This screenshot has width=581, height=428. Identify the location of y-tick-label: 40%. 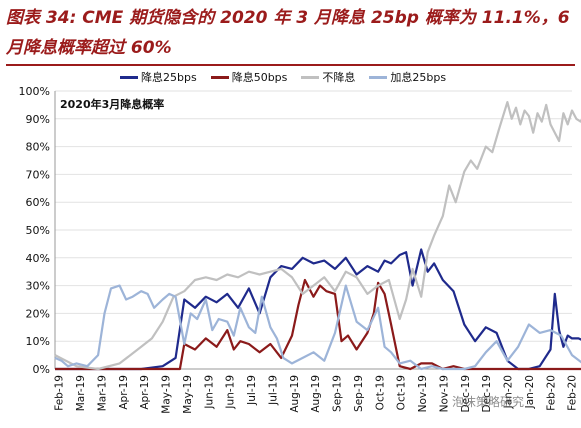
(38, 258).